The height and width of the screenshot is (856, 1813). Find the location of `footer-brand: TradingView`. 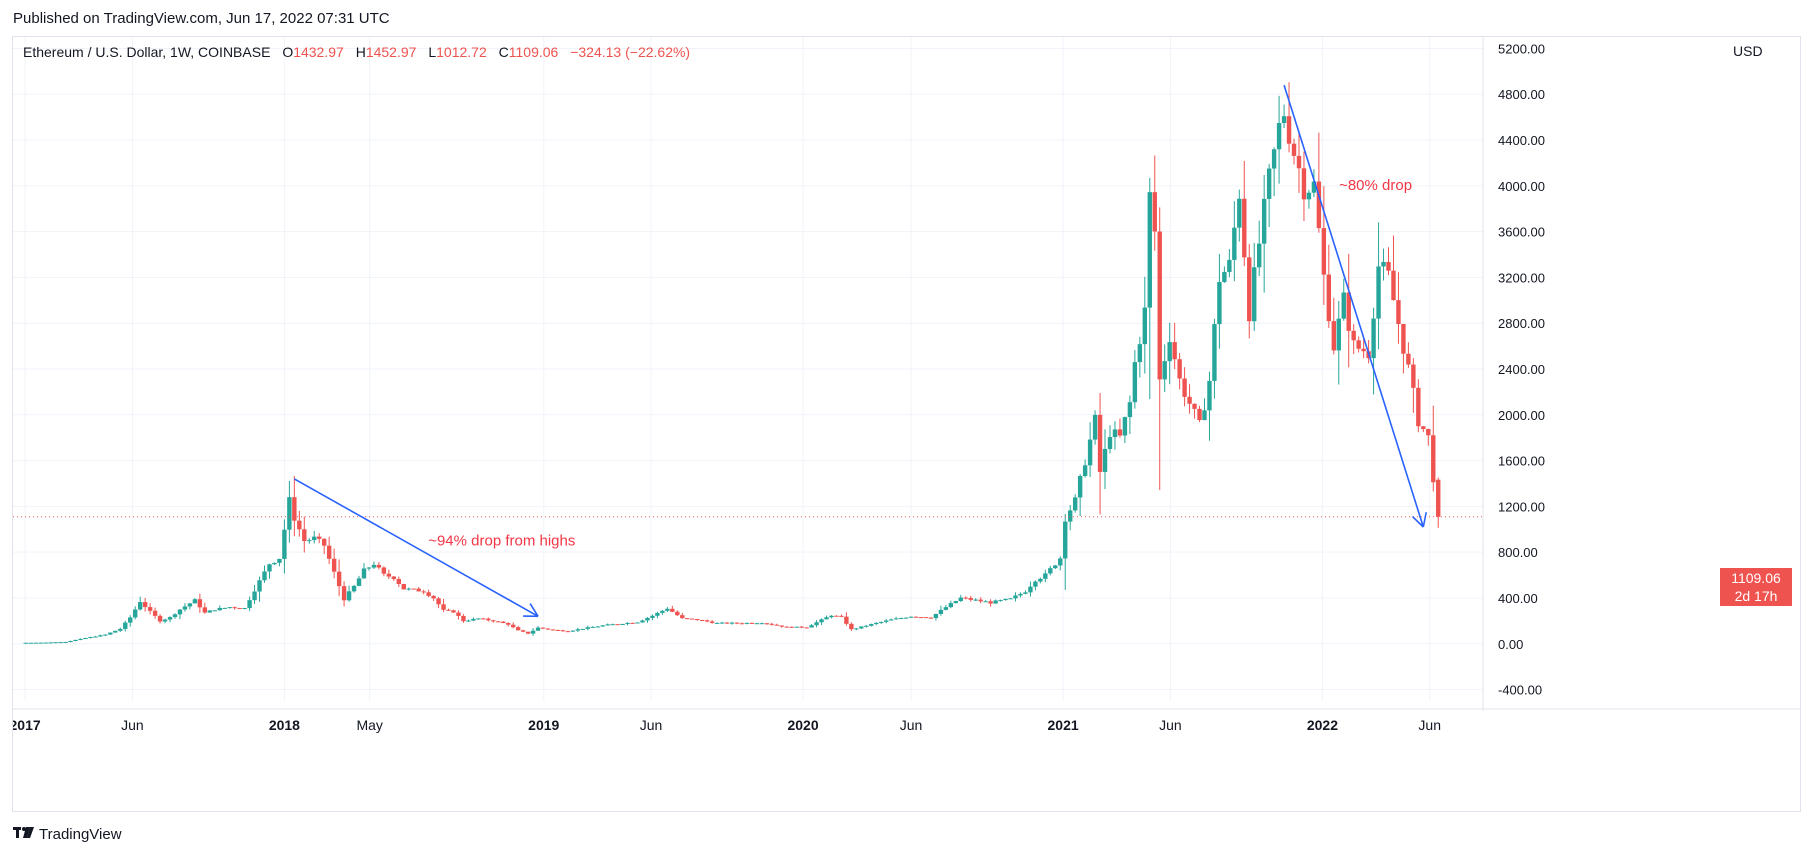

footer-brand: TradingView is located at coordinates (80, 834).